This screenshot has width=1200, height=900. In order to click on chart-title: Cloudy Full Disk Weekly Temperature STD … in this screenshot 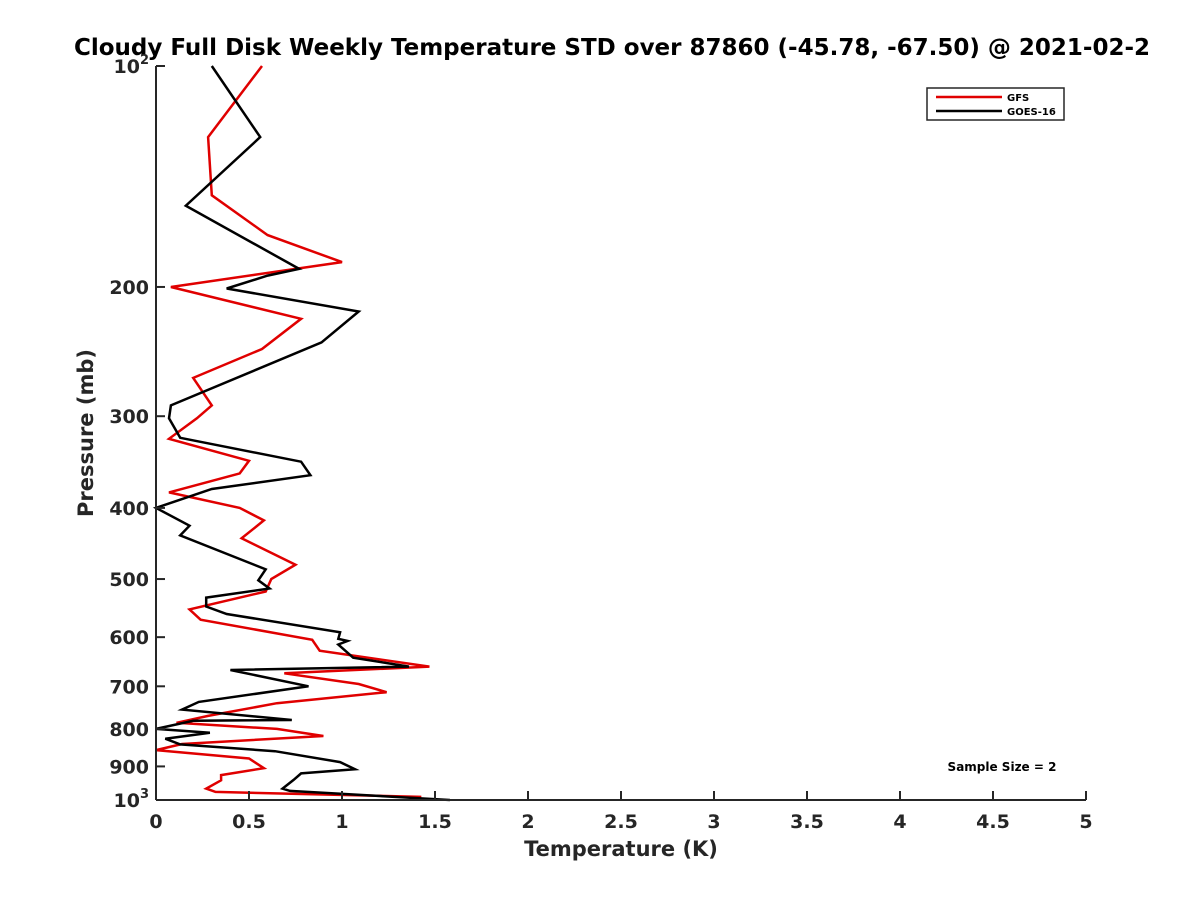, I will do `click(612, 48)`.